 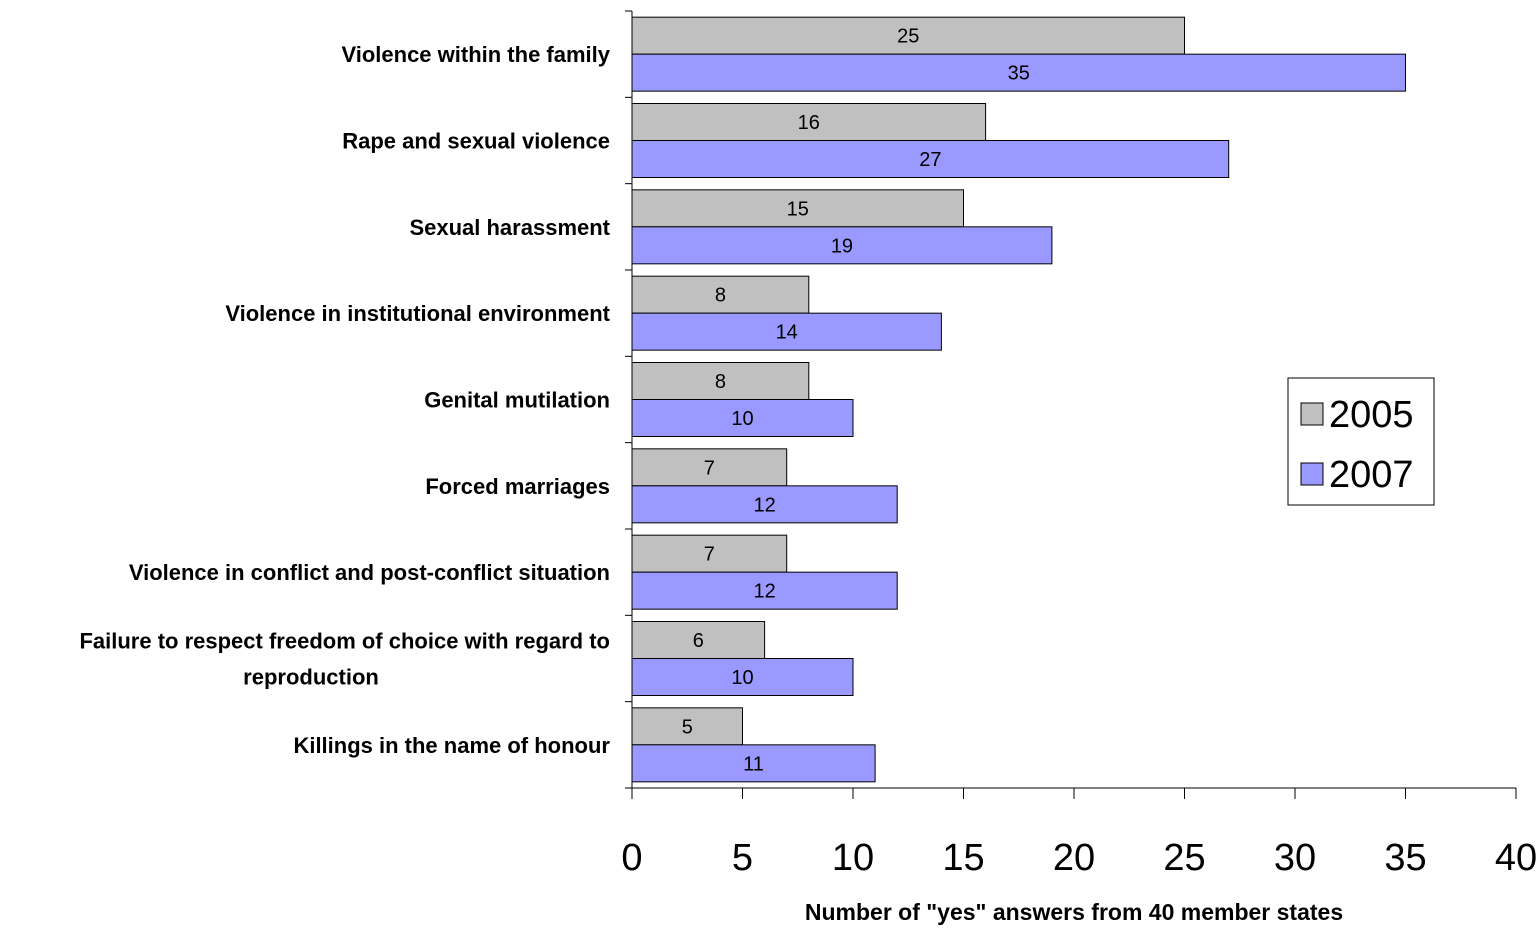 I want to click on category-label: Rape and sexual violence, so click(x=476, y=141).